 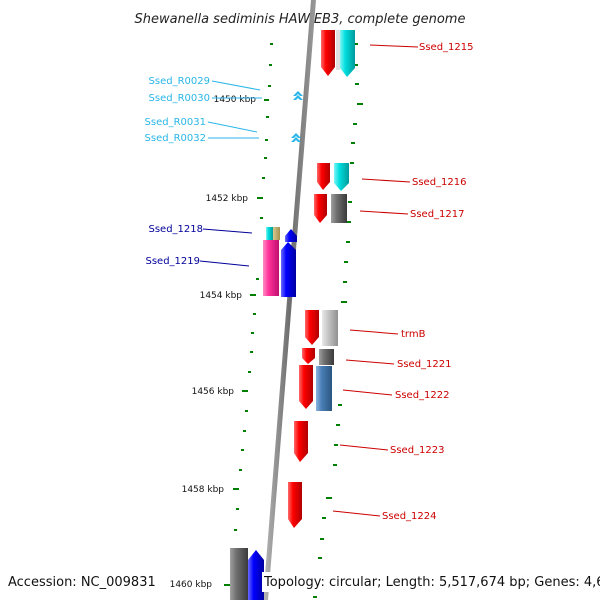 I want to click on label-ssed-r0032: Ssed_R0032, so click(x=175, y=138).